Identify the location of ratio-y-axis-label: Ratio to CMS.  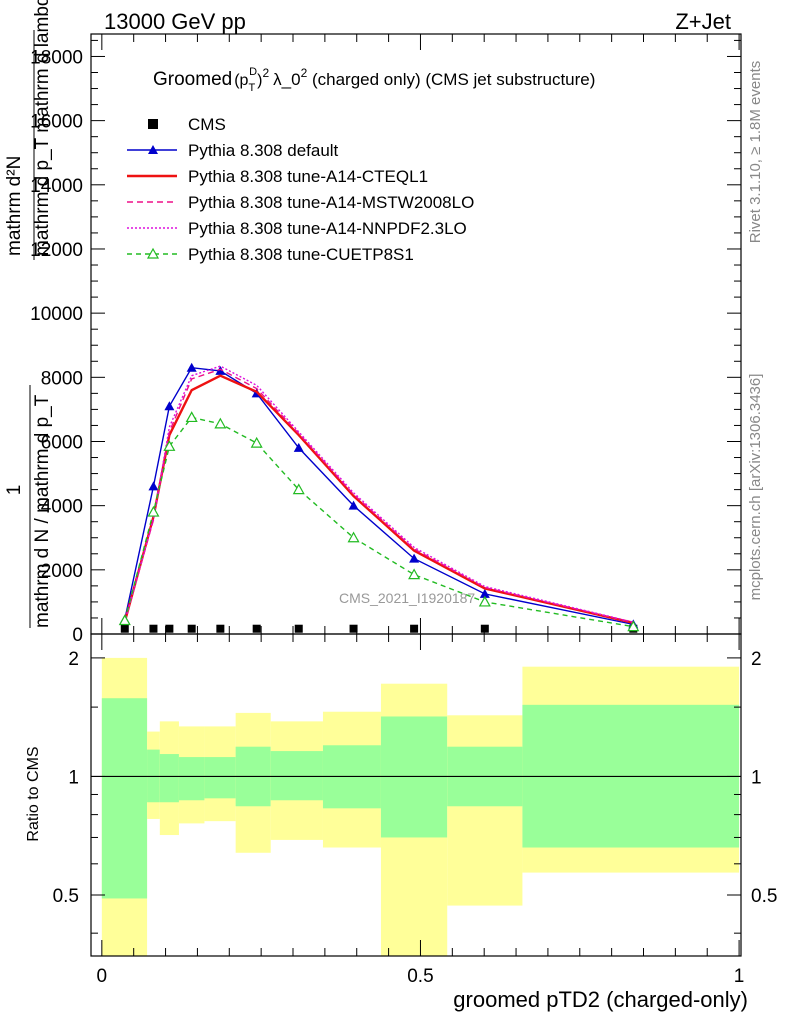
(33, 793).